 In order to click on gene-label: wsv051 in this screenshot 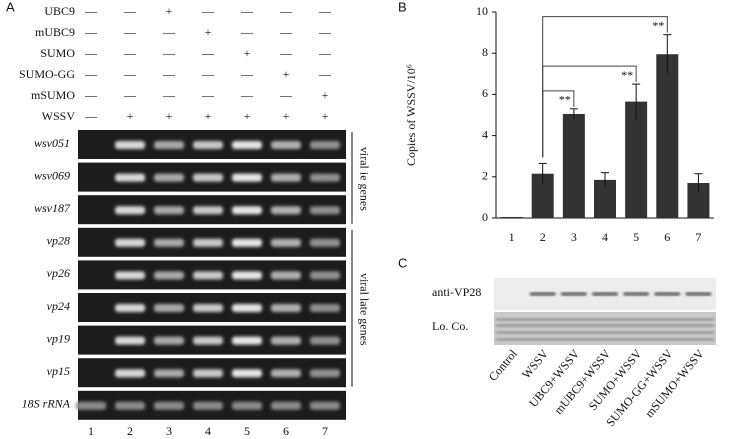, I will do `click(52, 143)`.